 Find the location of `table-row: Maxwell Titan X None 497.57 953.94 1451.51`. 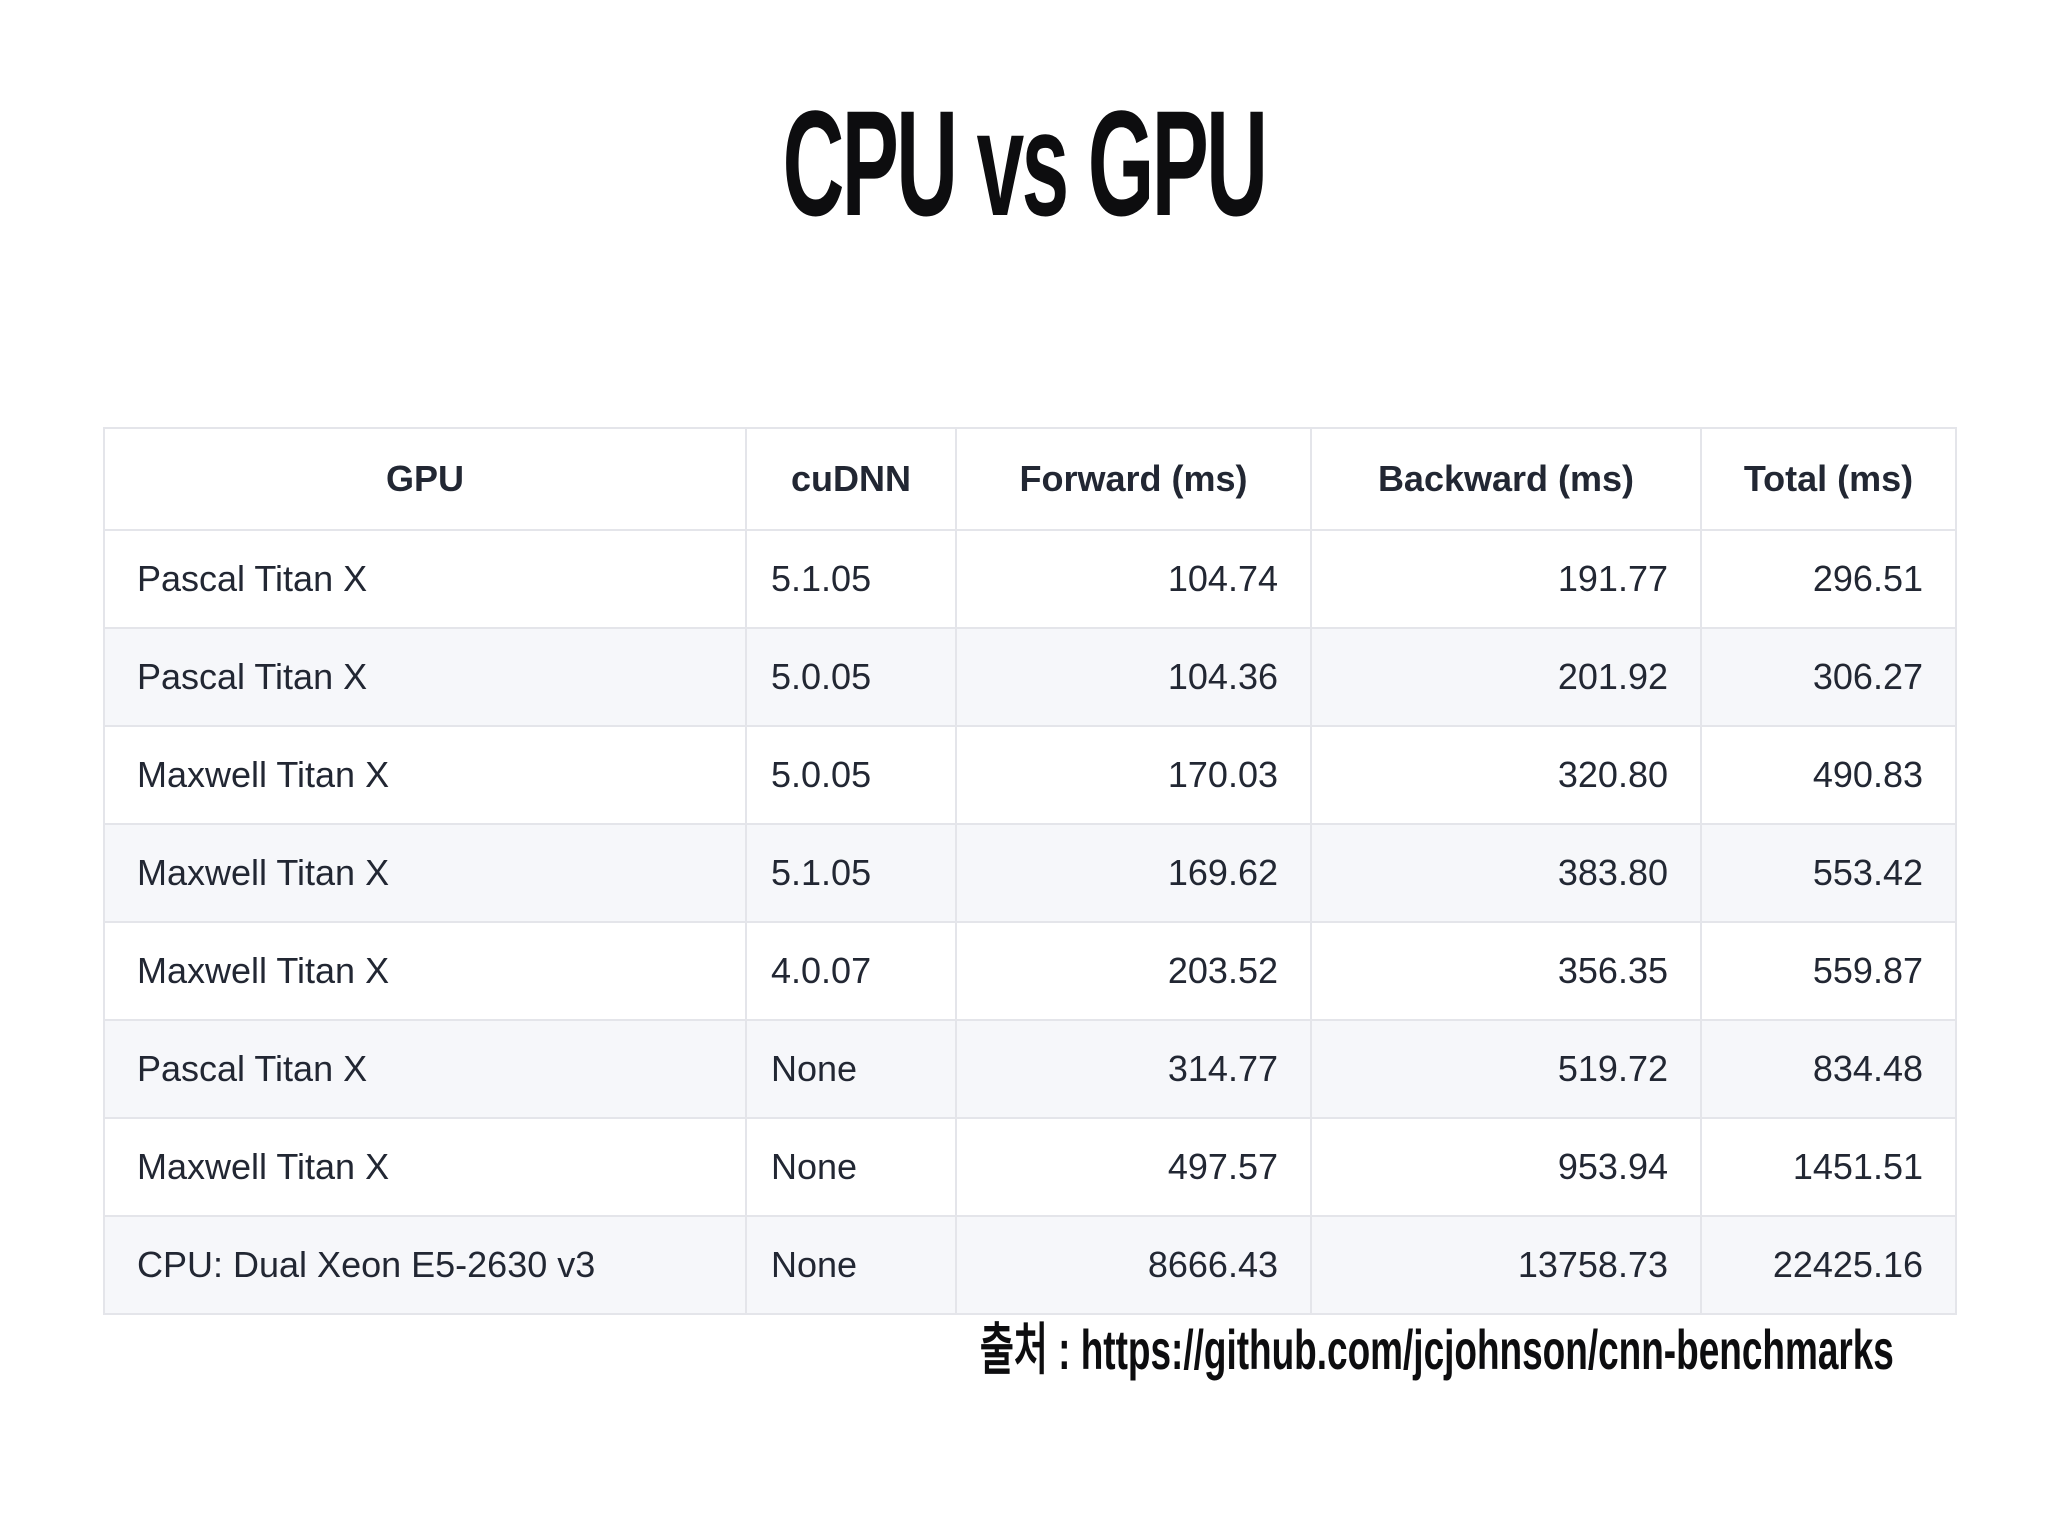

table-row: Maxwell Titan X None 497.57 953.94 1451.51 is located at coordinates (1030, 1167).